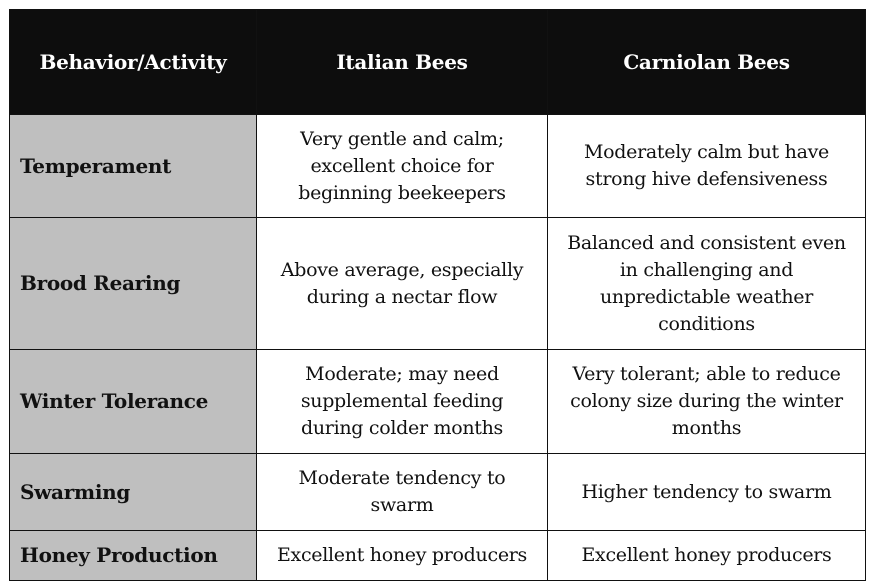 The height and width of the screenshot is (586, 874). What do you see at coordinates (133, 401) in the screenshot?
I see `row-label: Winter Tolerance` at bounding box center [133, 401].